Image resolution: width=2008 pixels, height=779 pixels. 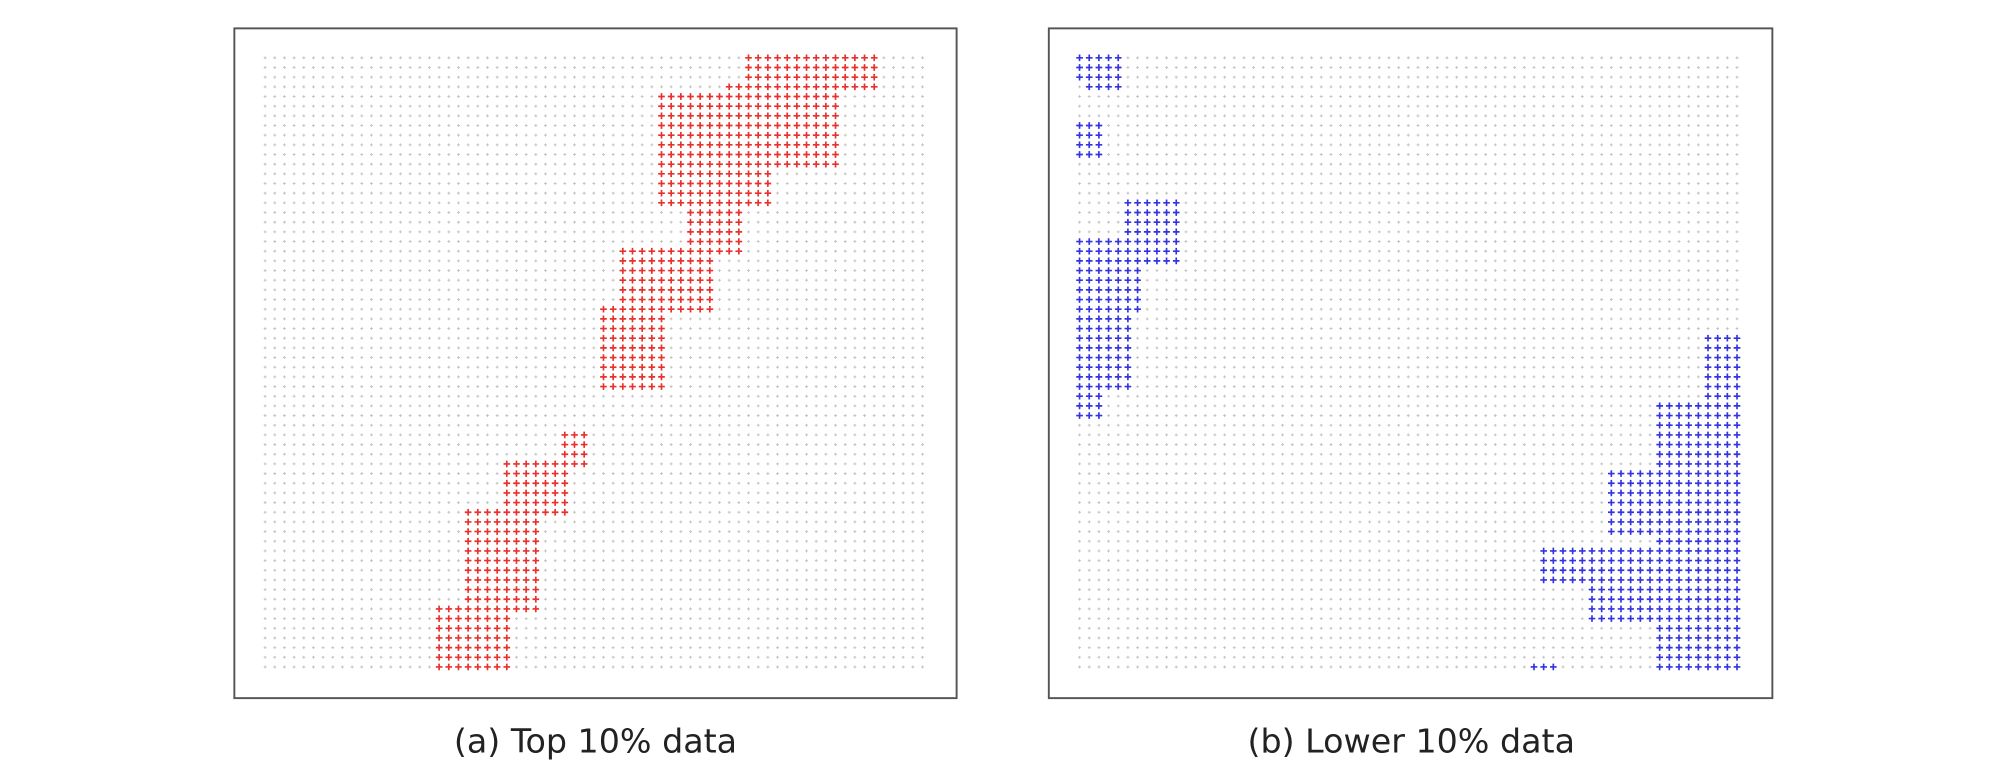 I want to click on panel-caption: (b) Lower 10% data, so click(x=1411, y=740).